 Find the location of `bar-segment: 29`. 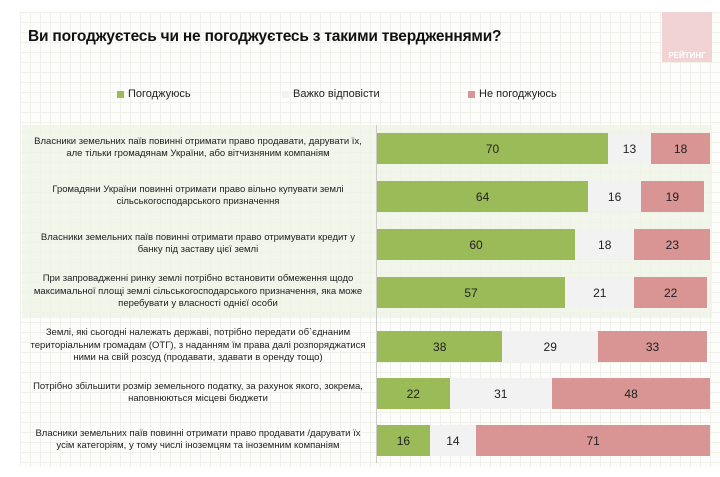

bar-segment: 29 is located at coordinates (550, 346).